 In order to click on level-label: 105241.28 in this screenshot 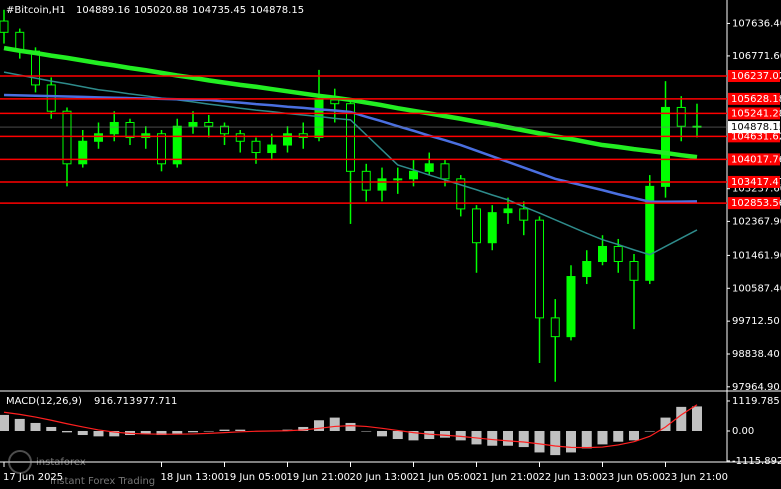, I will do `click(756, 113)`.